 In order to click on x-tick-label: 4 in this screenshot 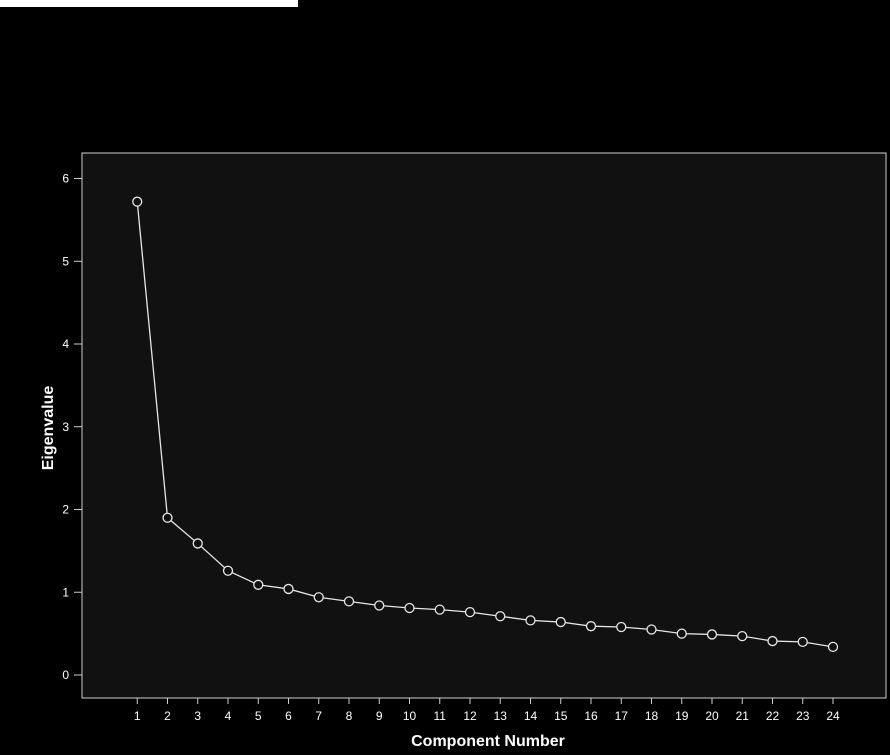, I will do `click(228, 716)`.